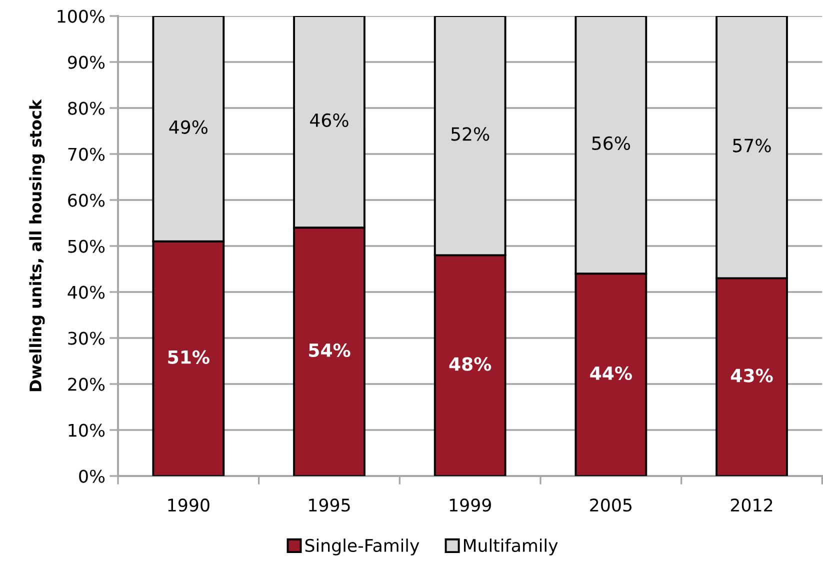 This screenshot has height=571, width=823. Describe the element at coordinates (611, 373) in the screenshot. I see `data-label: 44%` at that location.